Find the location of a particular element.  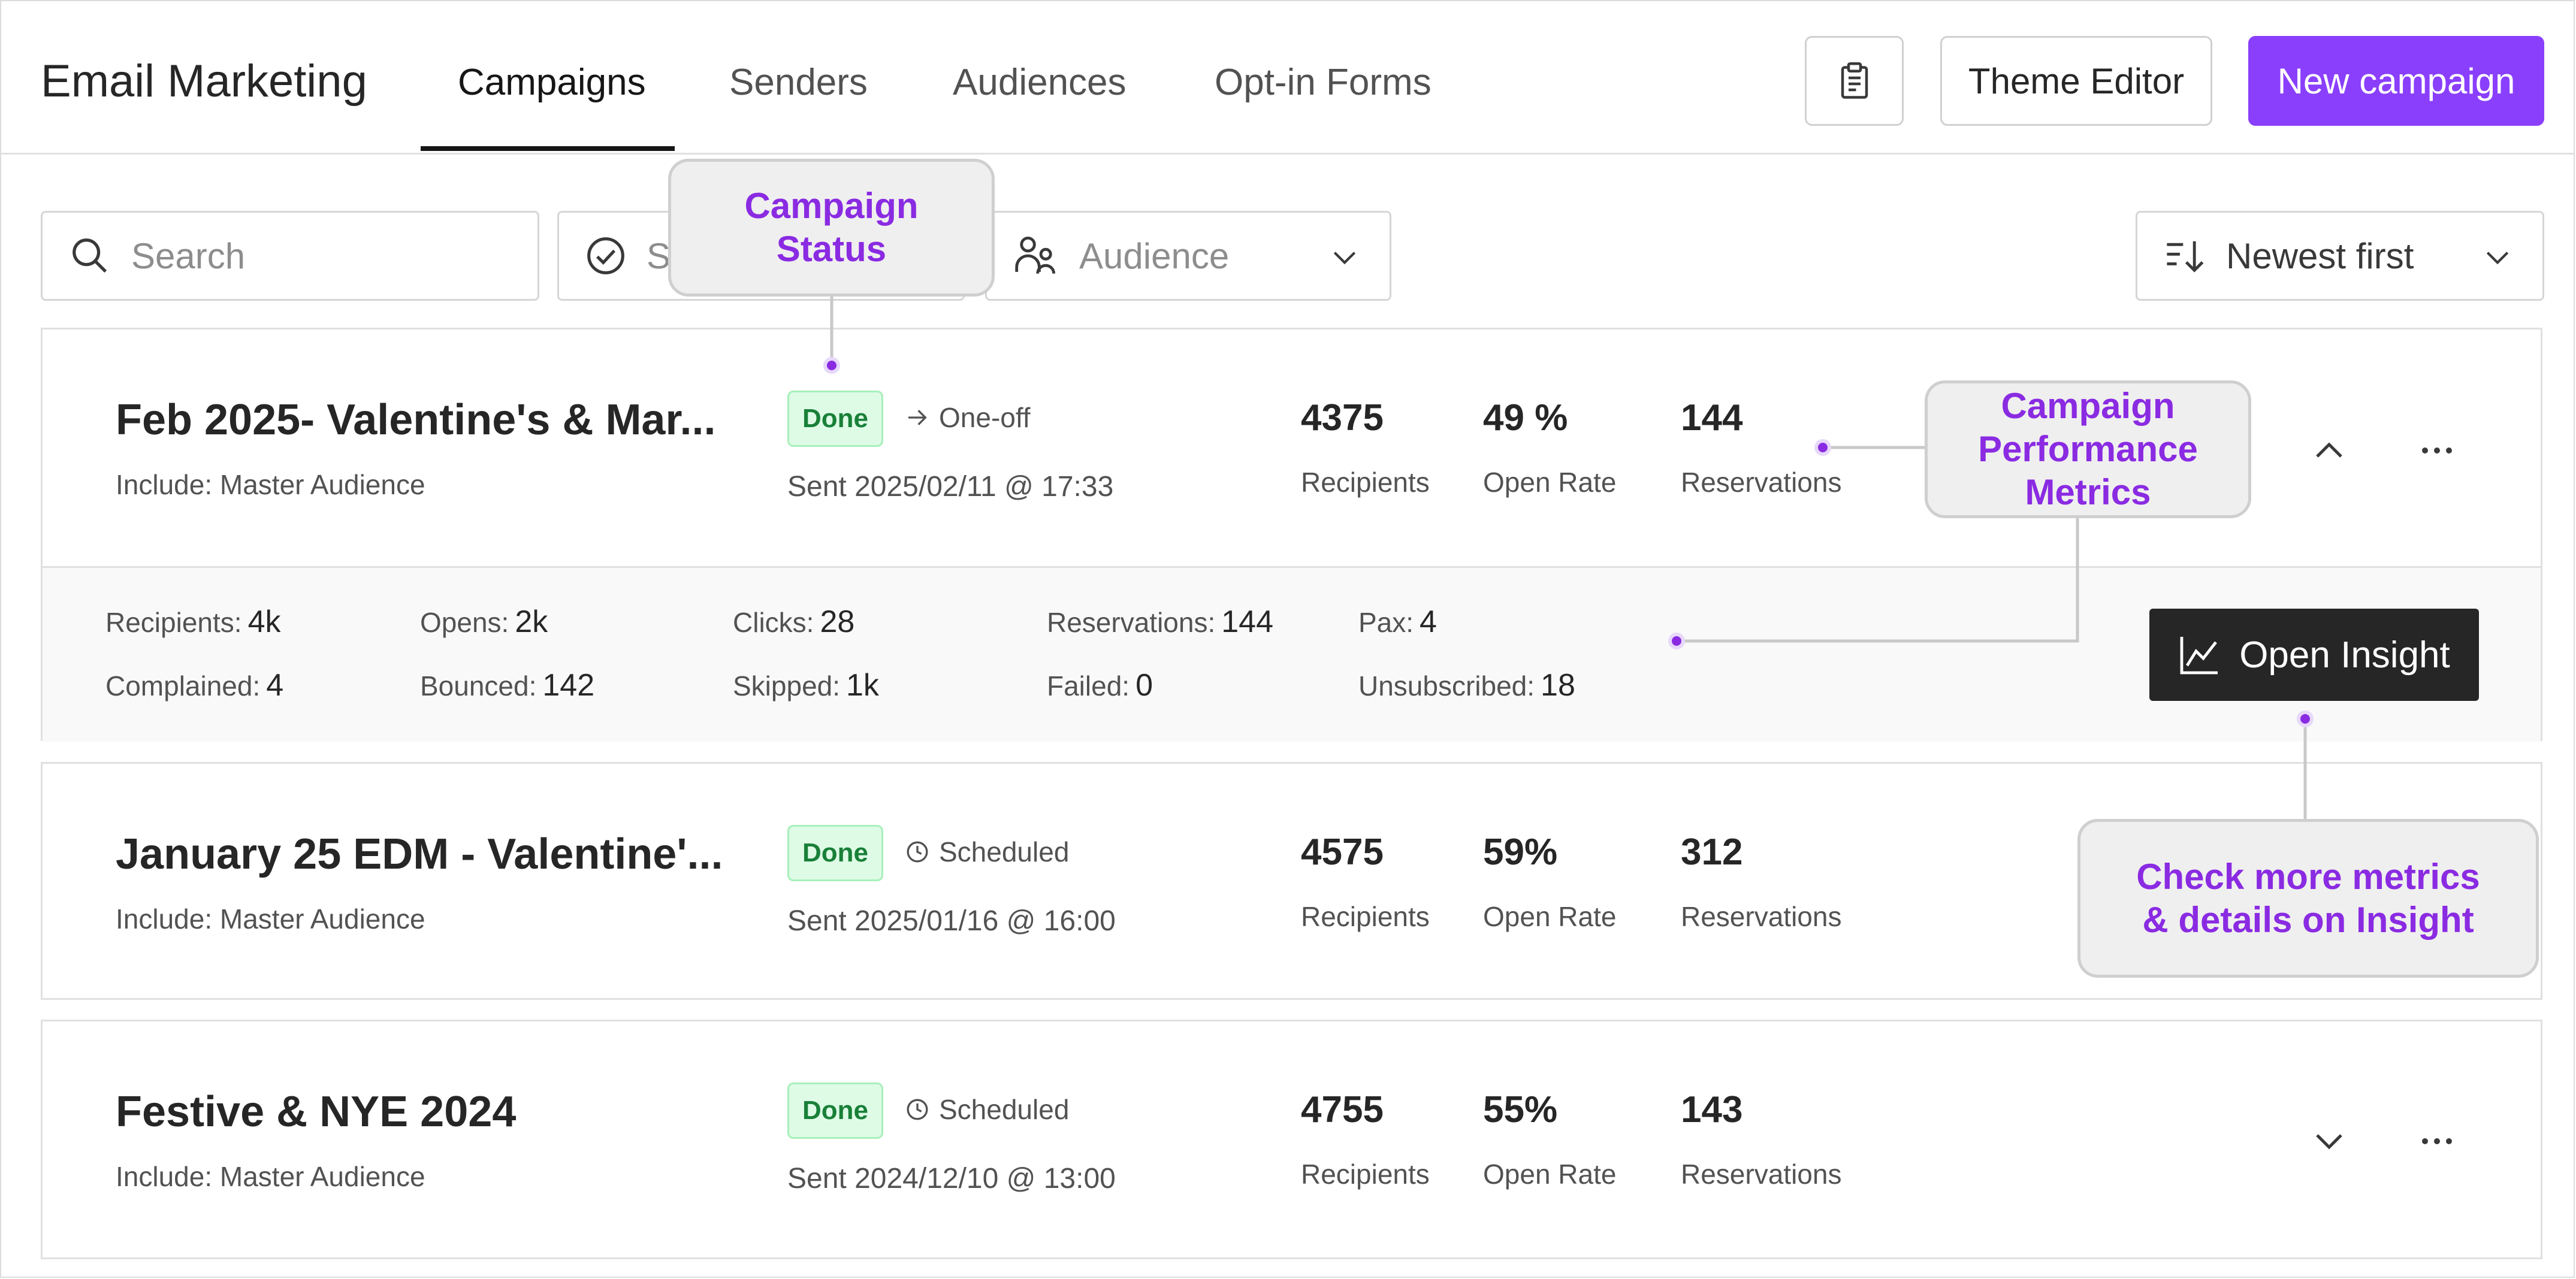

new-campaign-button: New campaign is located at coordinates (2396, 81).